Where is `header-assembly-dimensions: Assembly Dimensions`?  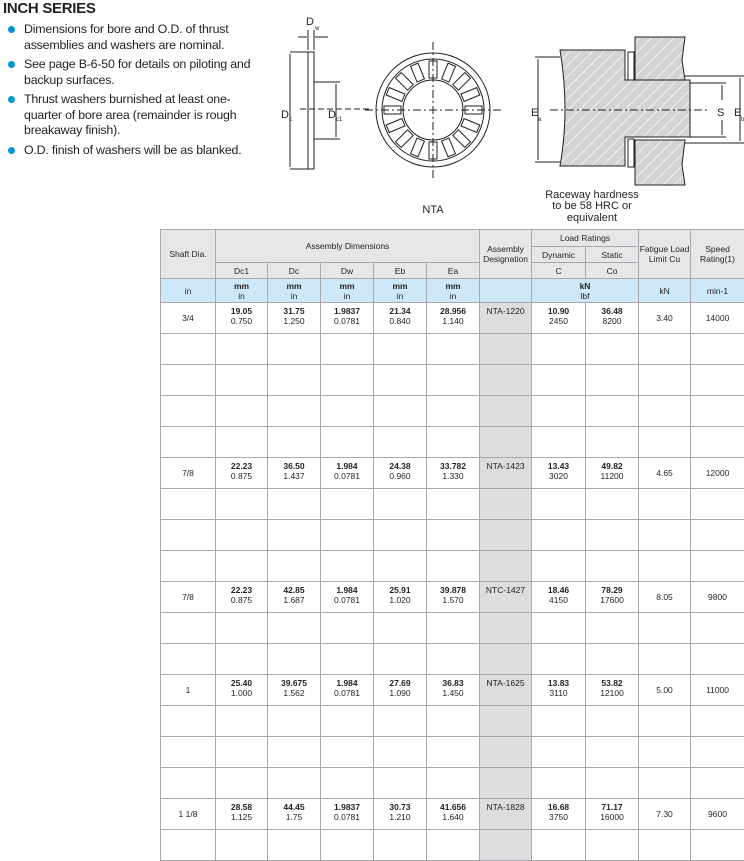
header-assembly-dimensions: Assembly Dimensions is located at coordinates (348, 246).